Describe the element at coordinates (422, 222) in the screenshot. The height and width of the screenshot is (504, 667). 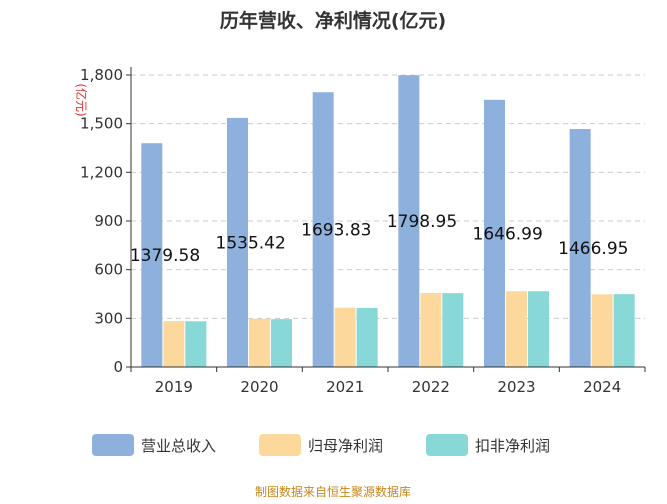
I see `data-label: 1798.95` at that location.